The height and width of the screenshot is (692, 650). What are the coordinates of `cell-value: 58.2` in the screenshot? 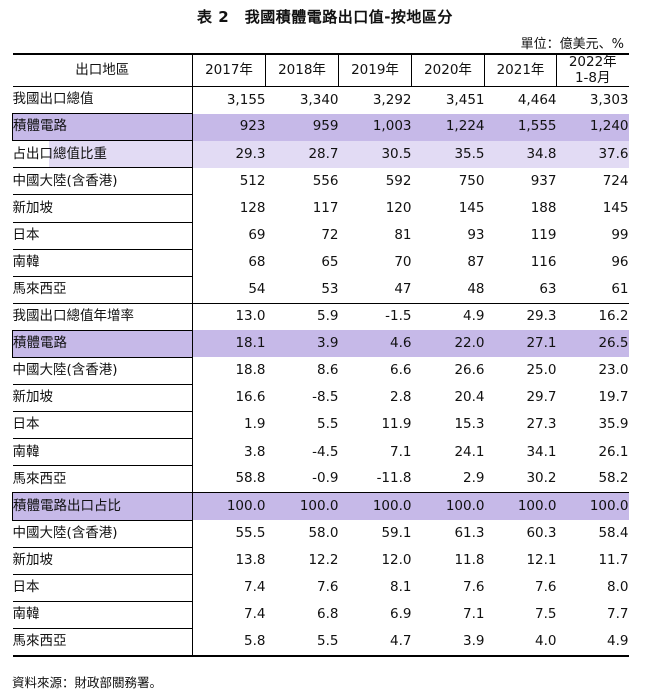 It's located at (613, 478).